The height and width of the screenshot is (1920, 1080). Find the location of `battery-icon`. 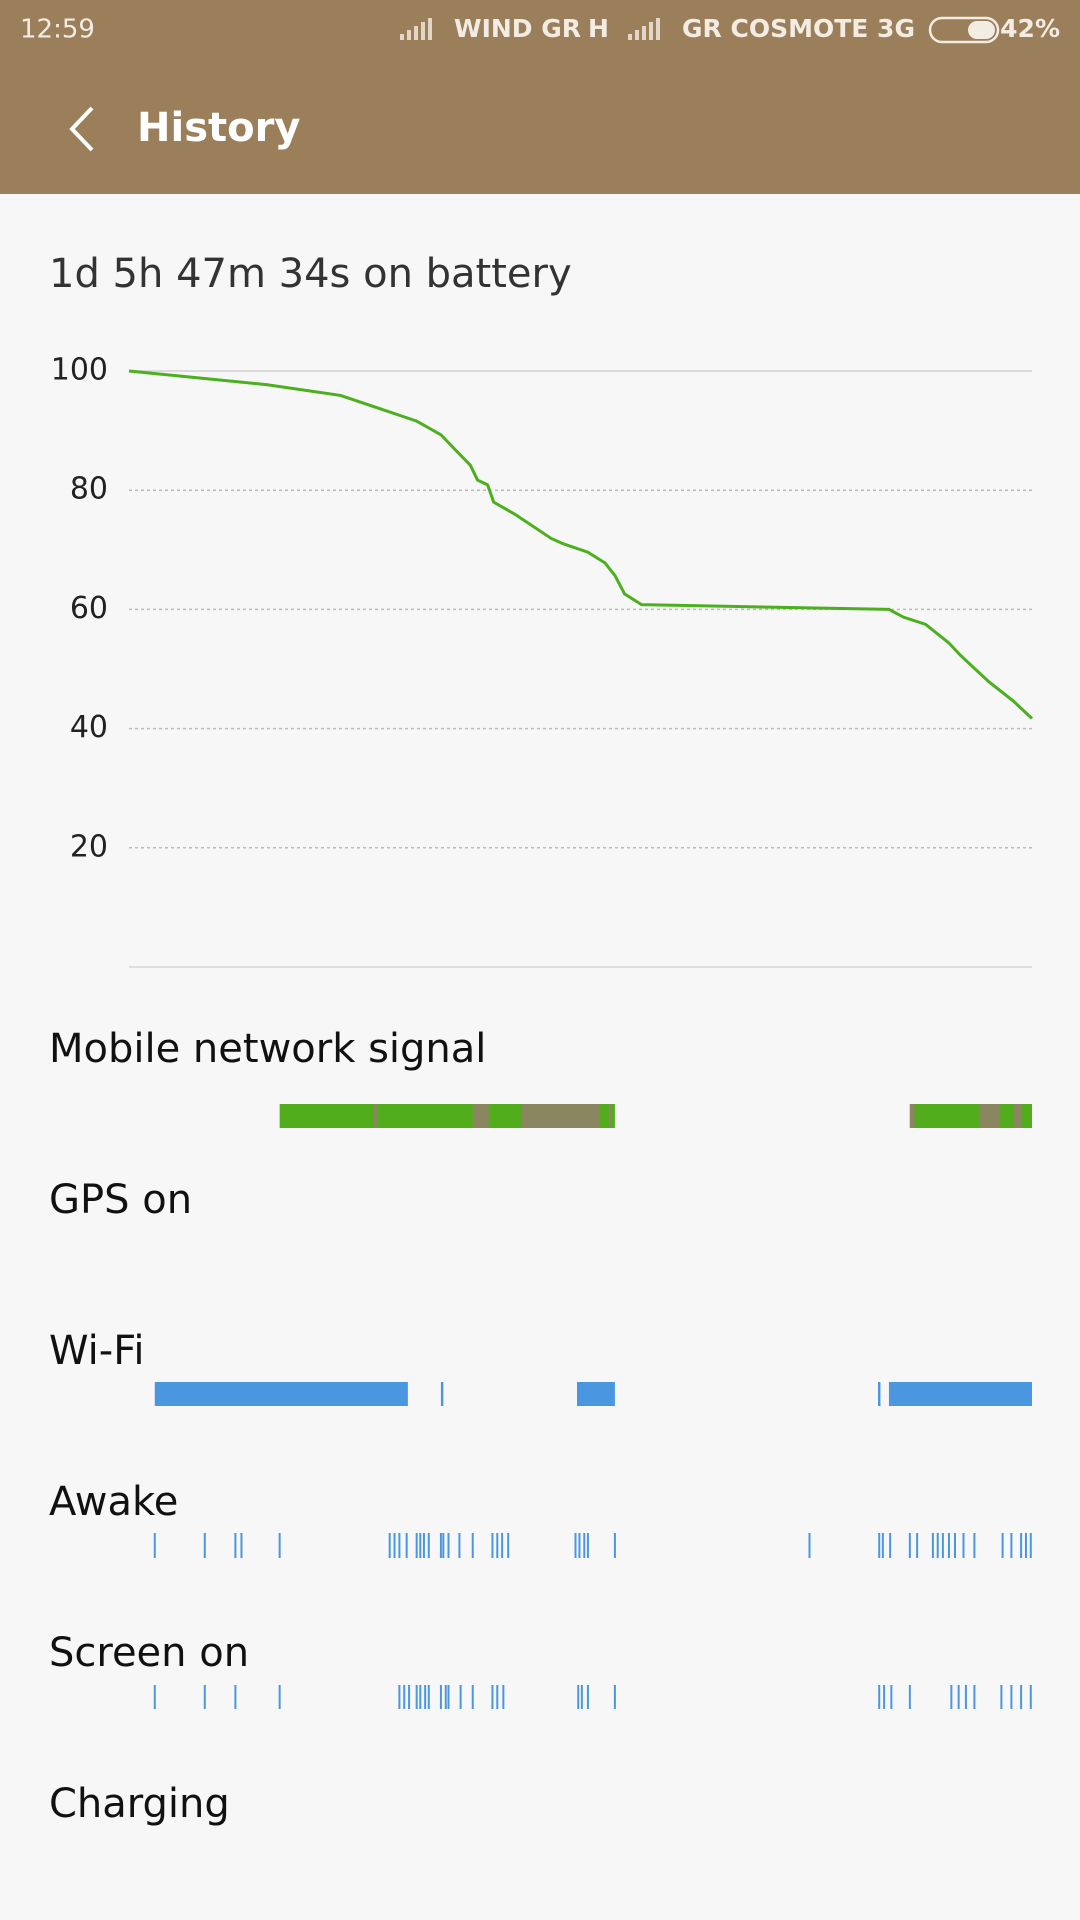

battery-icon is located at coordinates (964, 30).